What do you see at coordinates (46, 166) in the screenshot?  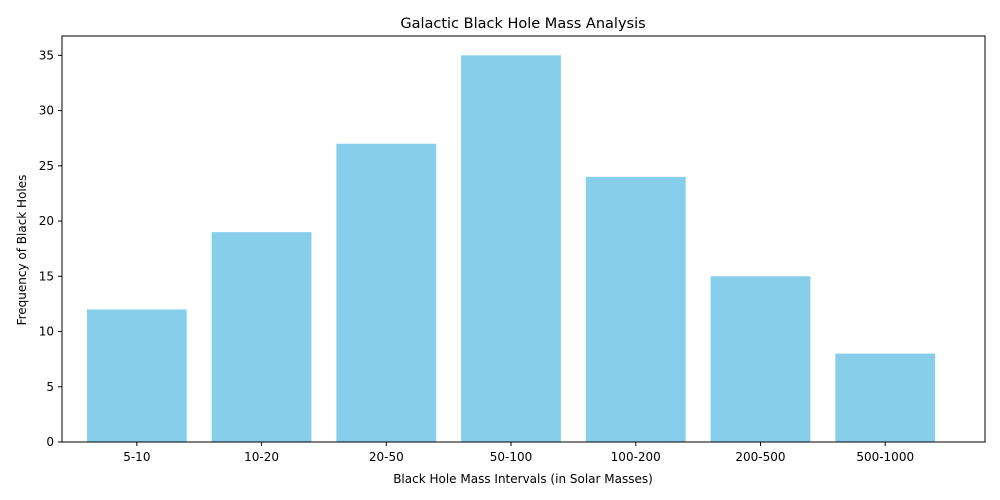 I see `y-tick-label: 25` at bounding box center [46, 166].